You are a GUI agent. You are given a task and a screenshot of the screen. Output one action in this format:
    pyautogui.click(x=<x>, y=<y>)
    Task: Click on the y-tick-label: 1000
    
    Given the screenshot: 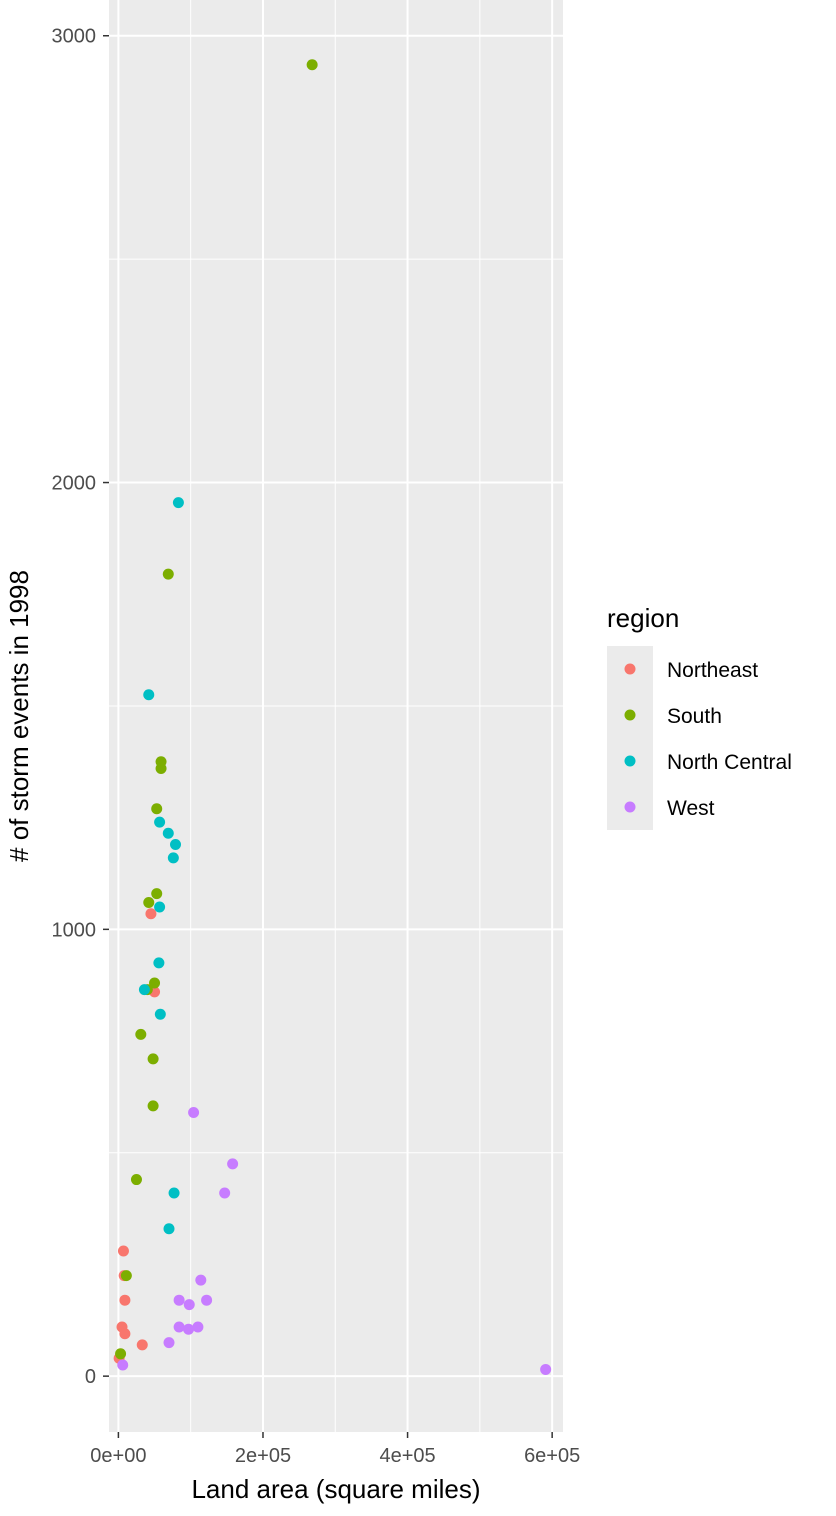 What is the action you would take?
    pyautogui.click(x=74, y=930)
    